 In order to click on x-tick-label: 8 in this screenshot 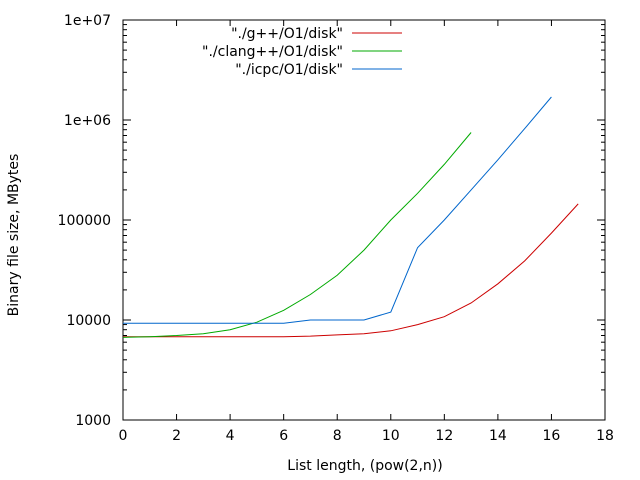, I will do `click(337, 436)`.